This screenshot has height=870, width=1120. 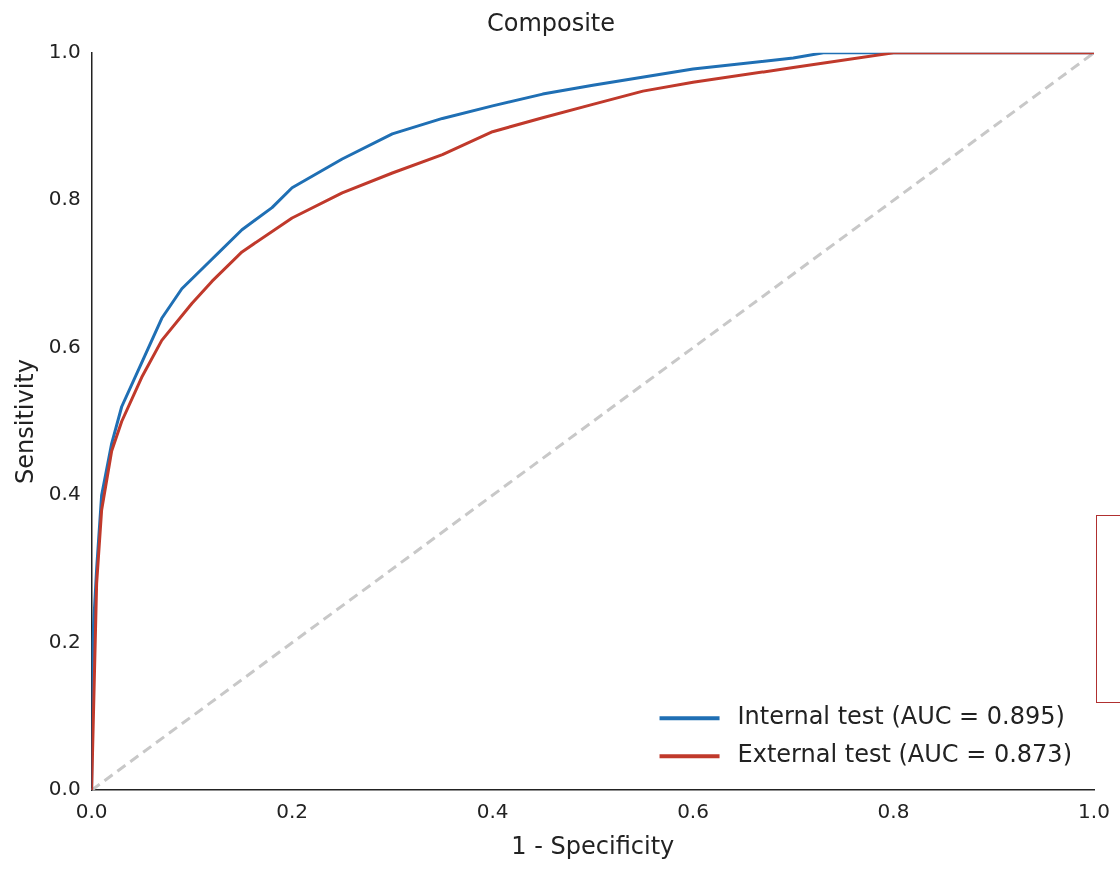 What do you see at coordinates (64, 51) in the screenshot?
I see `y-tick-label: 1.0` at bounding box center [64, 51].